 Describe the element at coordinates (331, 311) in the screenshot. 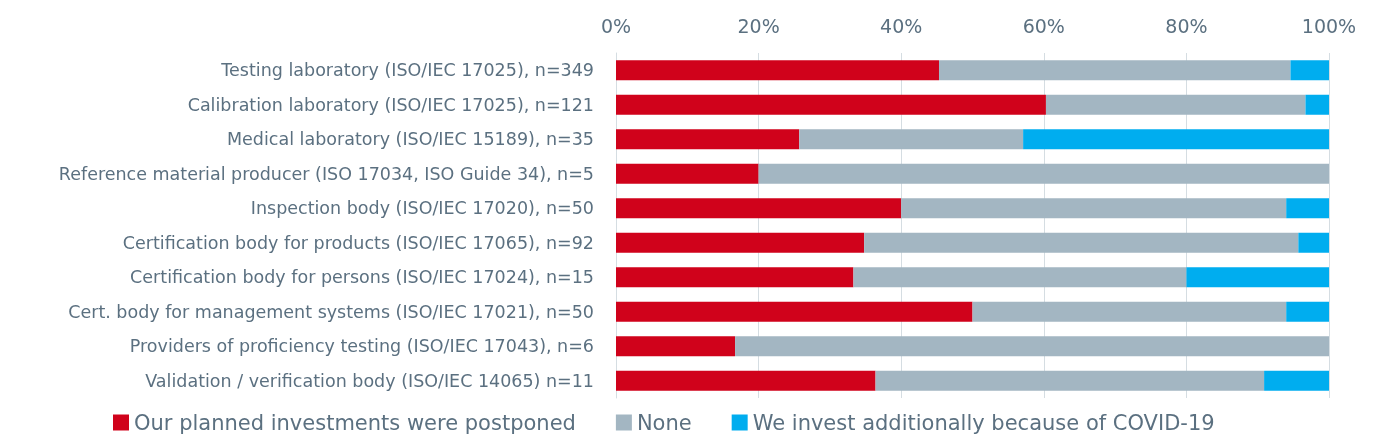

I see `y-tick-label: Cert. body for management systems (ISO/IEC 17021), n=50` at that location.